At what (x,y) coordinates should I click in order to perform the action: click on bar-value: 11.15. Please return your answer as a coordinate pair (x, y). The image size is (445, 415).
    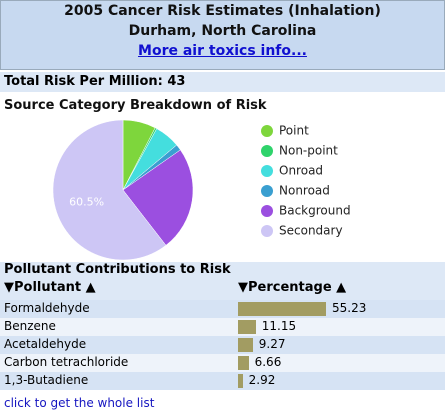
    Looking at the image, I should click on (279, 326).